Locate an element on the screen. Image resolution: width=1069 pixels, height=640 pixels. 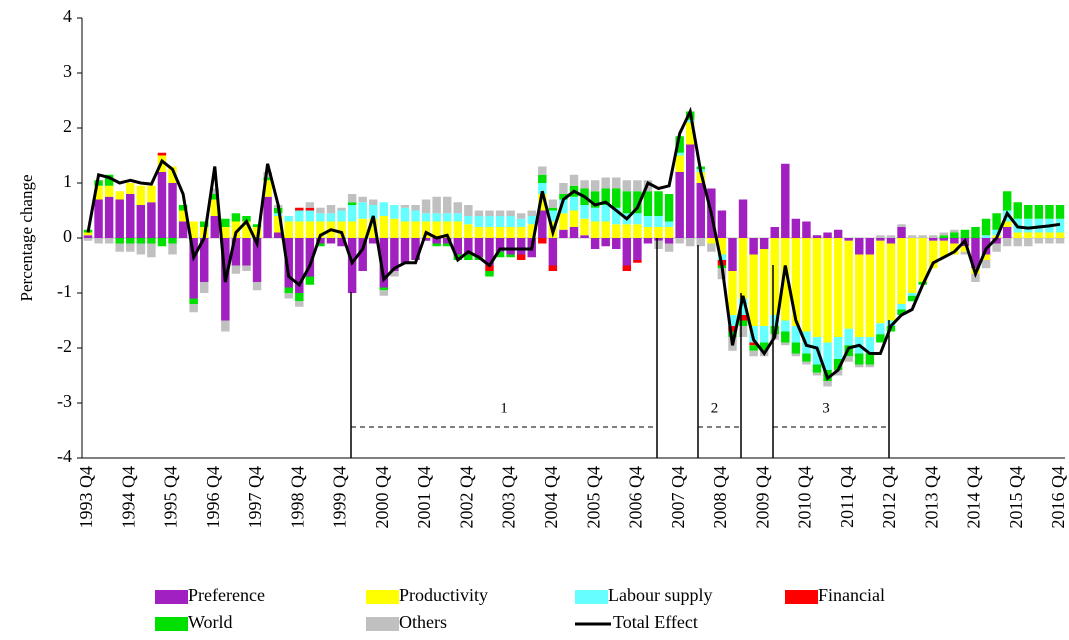
x-tick-label: 2016 Q4 is located at coordinates (1058, 497).